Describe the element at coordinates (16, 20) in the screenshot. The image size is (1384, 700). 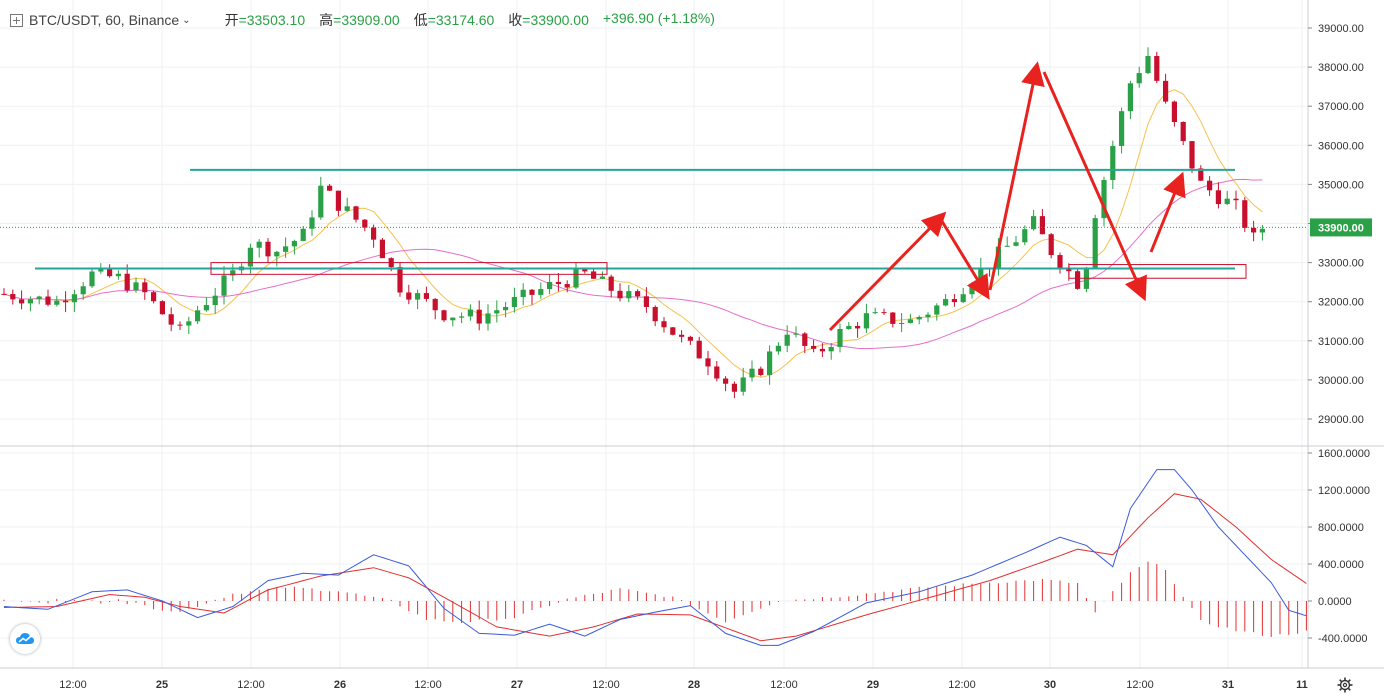
I see `square-plus-icon` at that location.